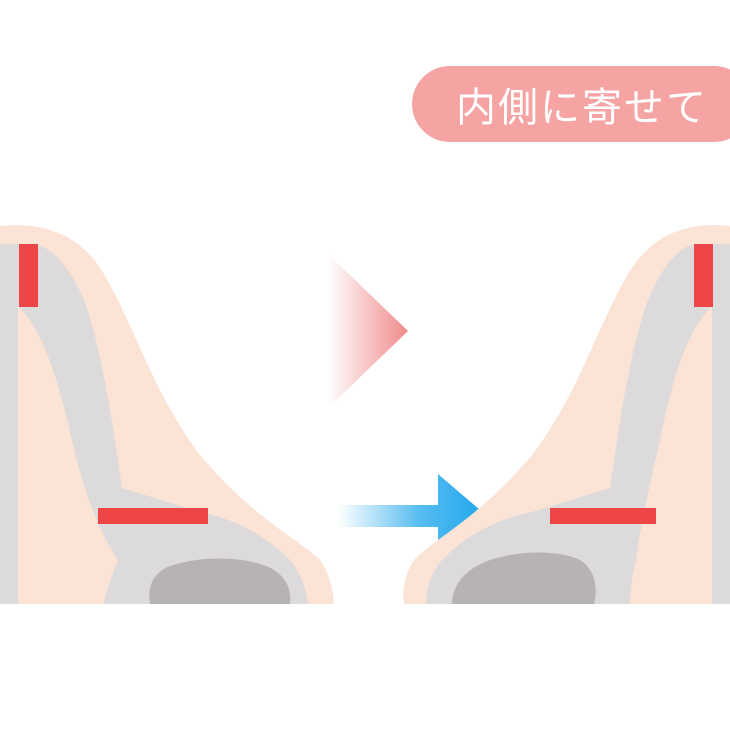 This screenshot has height=730, width=730. Describe the element at coordinates (153, 516) in the screenshot. I see `before-horizontal-marker` at that location.